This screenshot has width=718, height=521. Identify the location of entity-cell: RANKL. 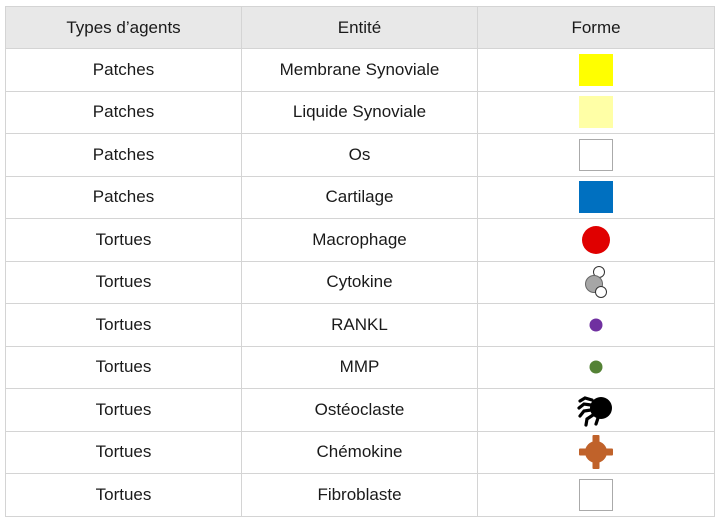
(359, 325).